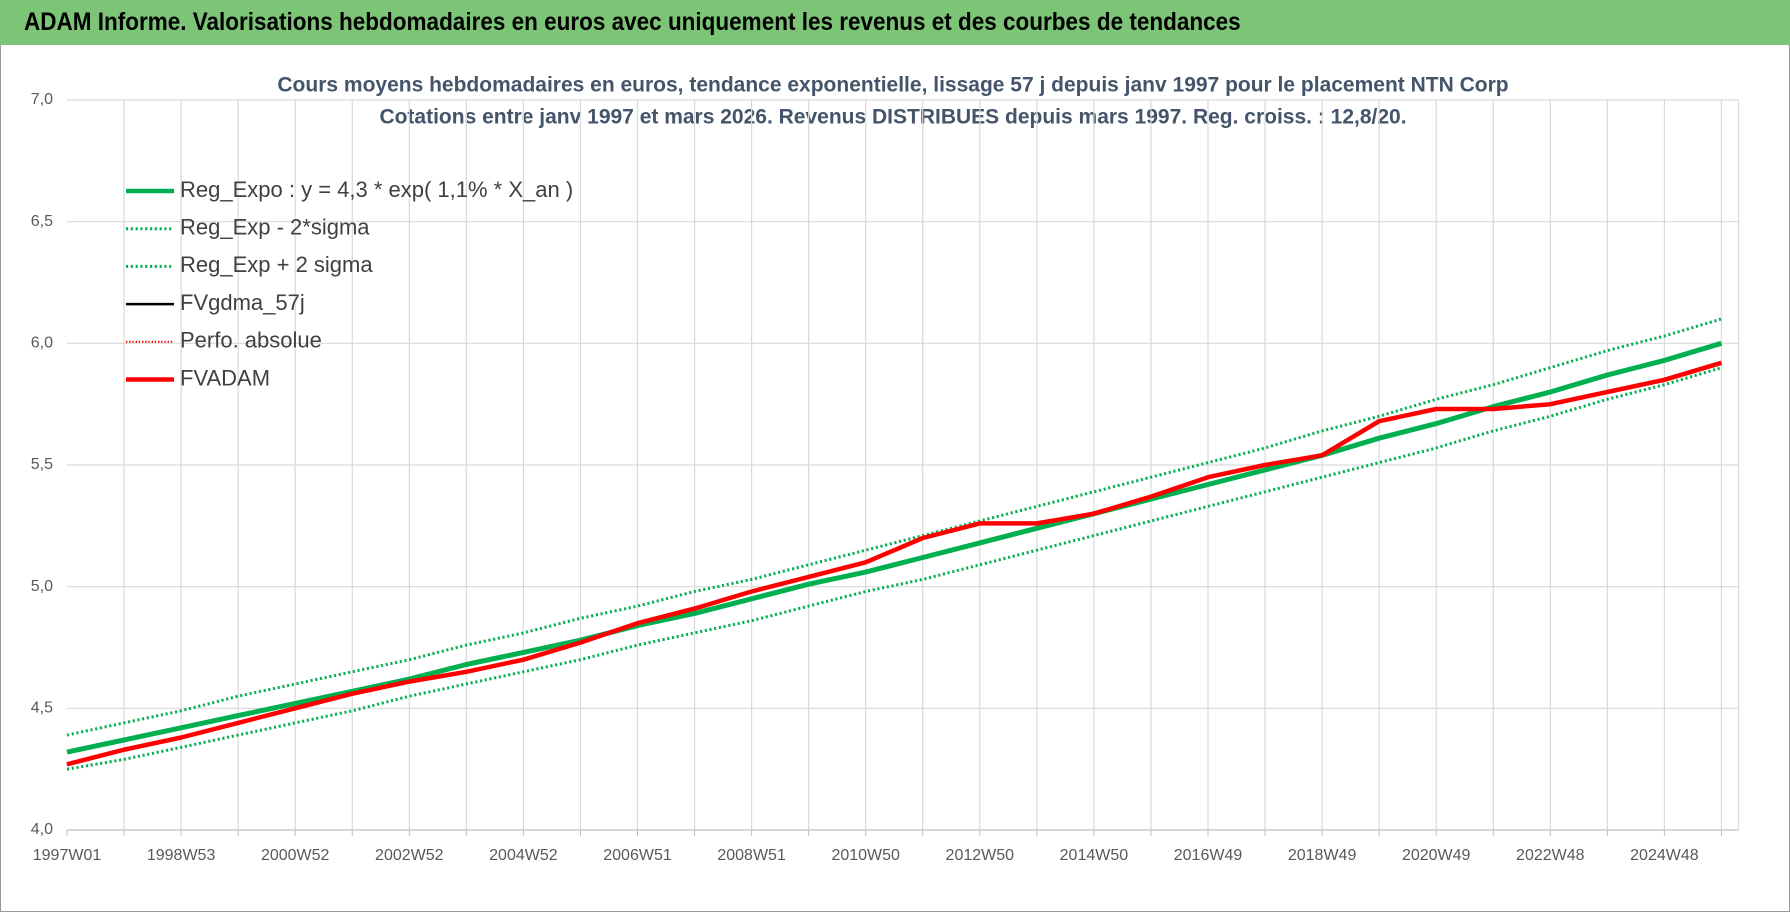 This screenshot has height=912, width=1790. I want to click on y-tick-label: 4,5, so click(42, 708).